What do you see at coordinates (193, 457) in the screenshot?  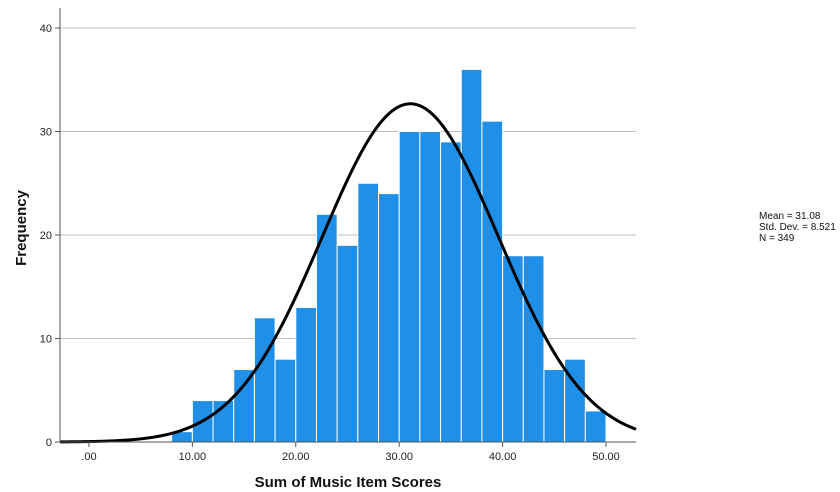 I see `x-tick-label: 10.00` at bounding box center [193, 457].